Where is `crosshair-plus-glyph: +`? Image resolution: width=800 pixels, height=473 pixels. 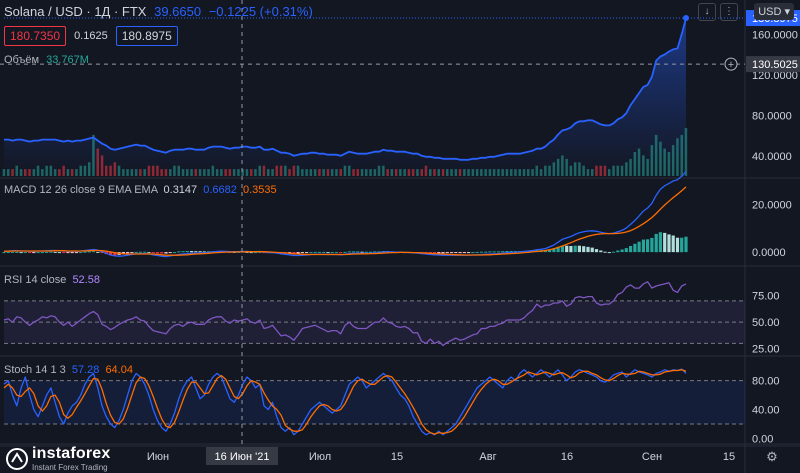
crosshair-plus-glyph: + is located at coordinates (731, 65).